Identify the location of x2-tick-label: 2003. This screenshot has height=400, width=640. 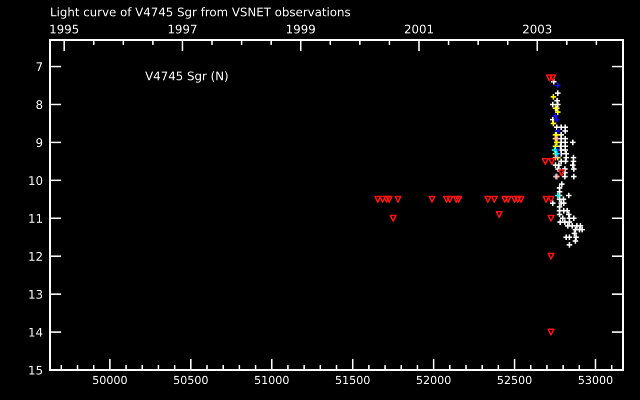
(537, 29).